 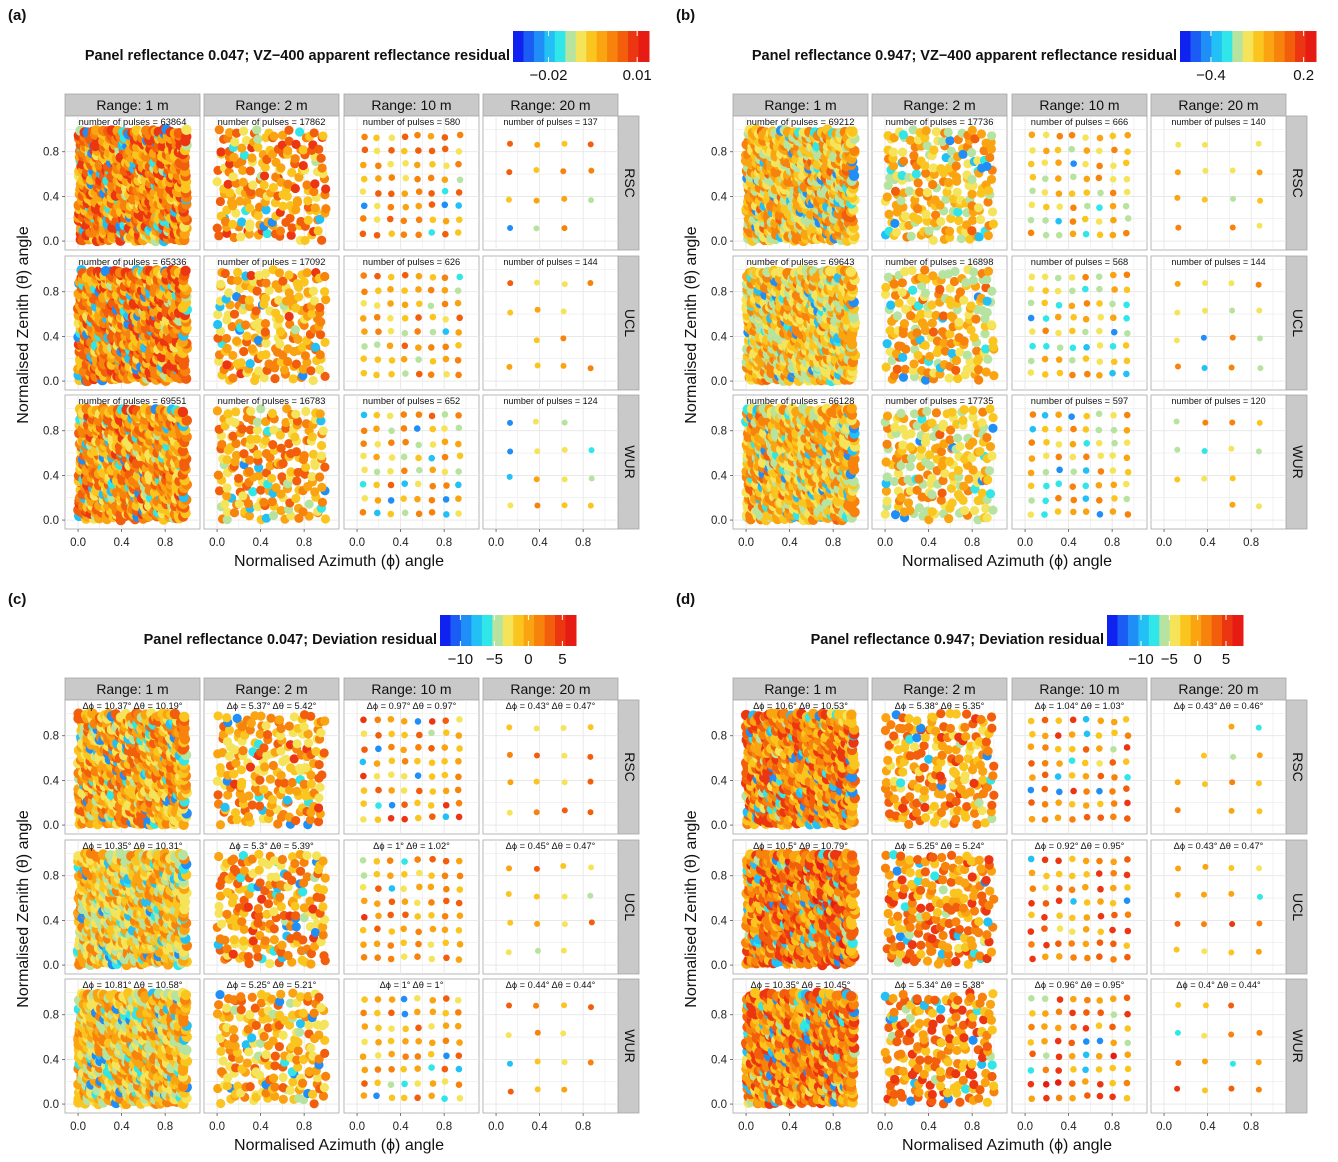 I want to click on facet-panel: number of pulses = 140, so click(x=1218, y=183).